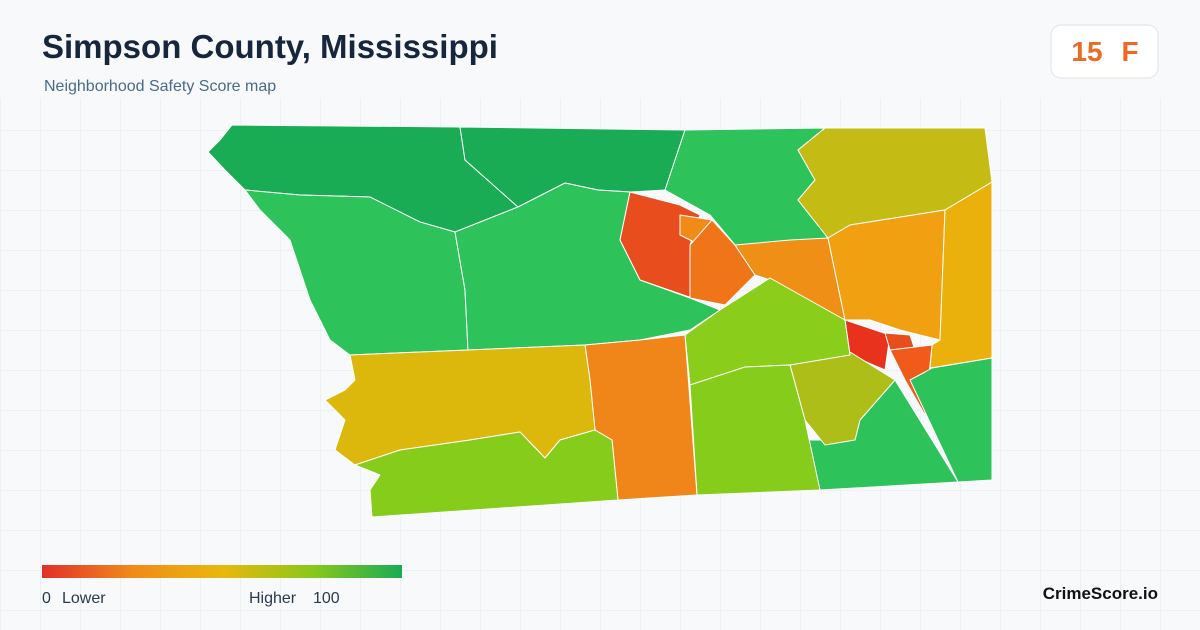 The height and width of the screenshot is (630, 1200). Describe the element at coordinates (1129, 51) in the screenshot. I see `score-grade: F` at that location.